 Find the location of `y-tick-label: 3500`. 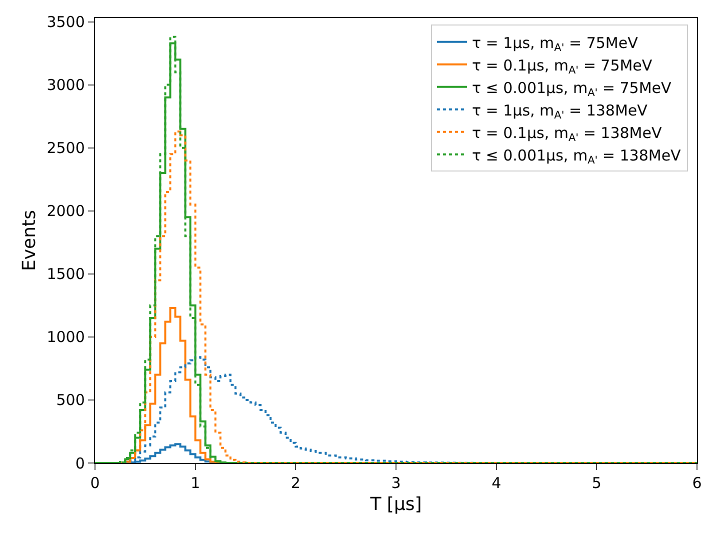

y-tick-label: 3500 is located at coordinates (65, 22).